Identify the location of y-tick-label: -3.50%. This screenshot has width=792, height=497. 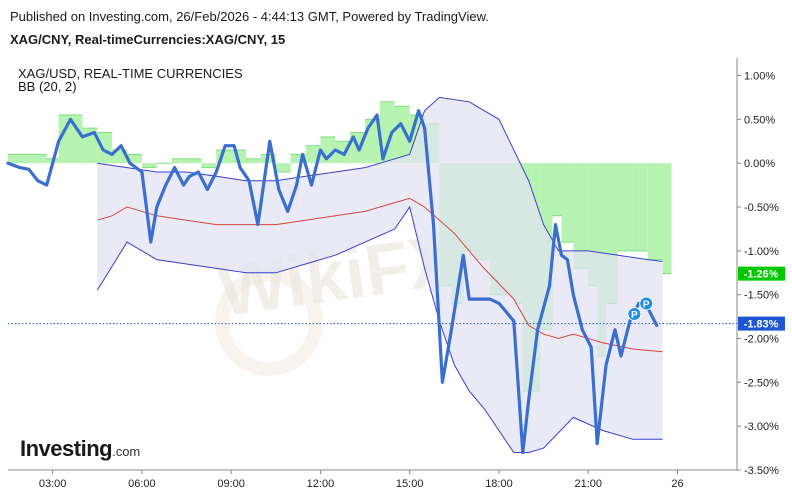
(761, 471).